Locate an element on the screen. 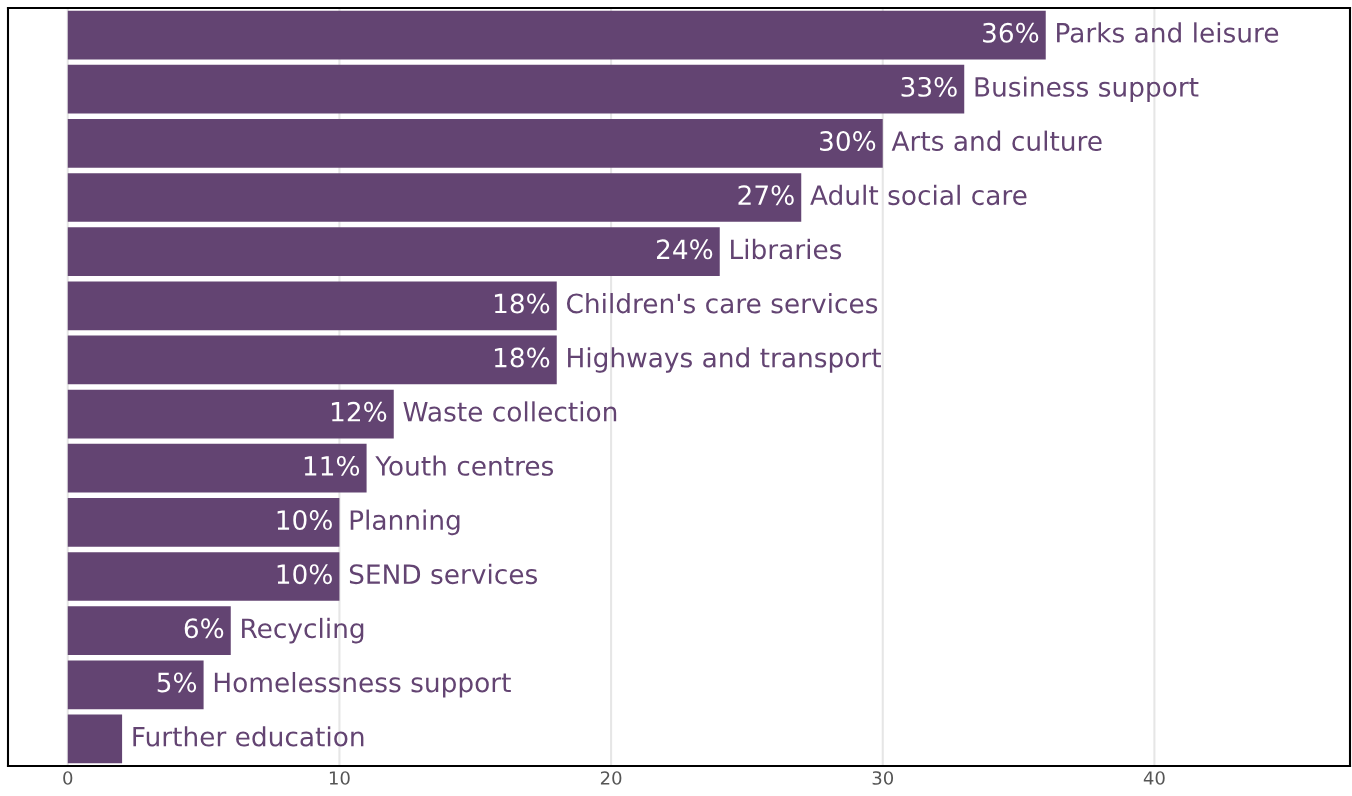  y-tick-label: Parks and leisure is located at coordinates (1168, 32).